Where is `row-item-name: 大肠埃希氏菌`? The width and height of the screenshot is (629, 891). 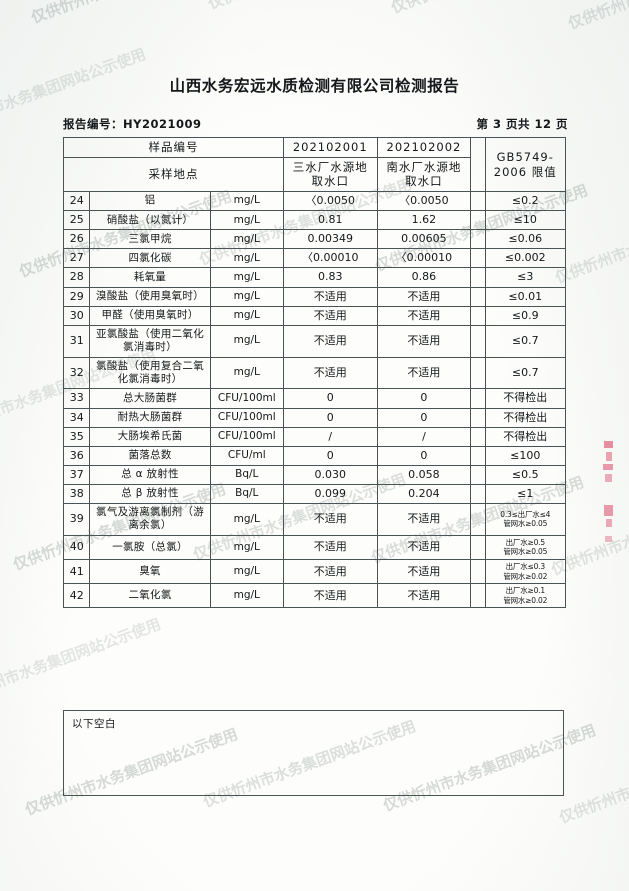
row-item-name: 大肠埃希氏菌 is located at coordinates (150, 436).